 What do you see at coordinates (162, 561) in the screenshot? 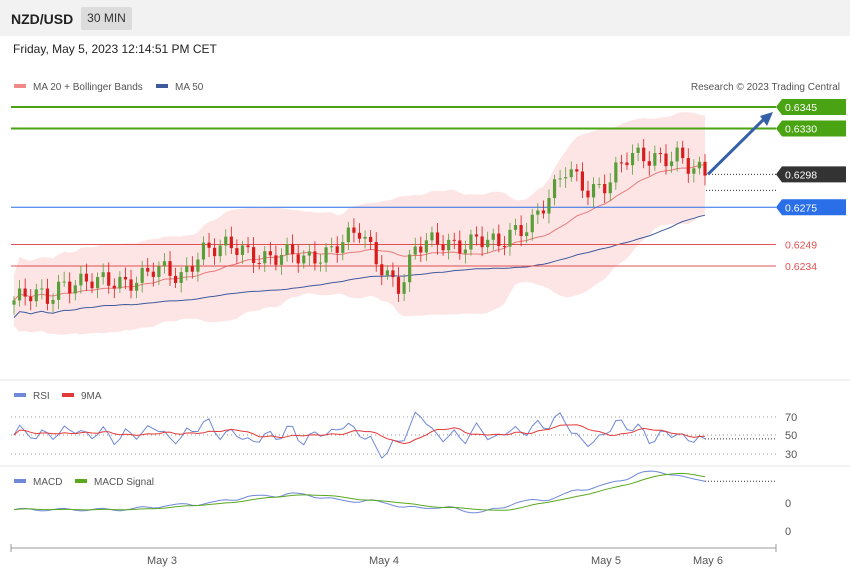
I see `x-tick-label-may3: May 3` at bounding box center [162, 561].